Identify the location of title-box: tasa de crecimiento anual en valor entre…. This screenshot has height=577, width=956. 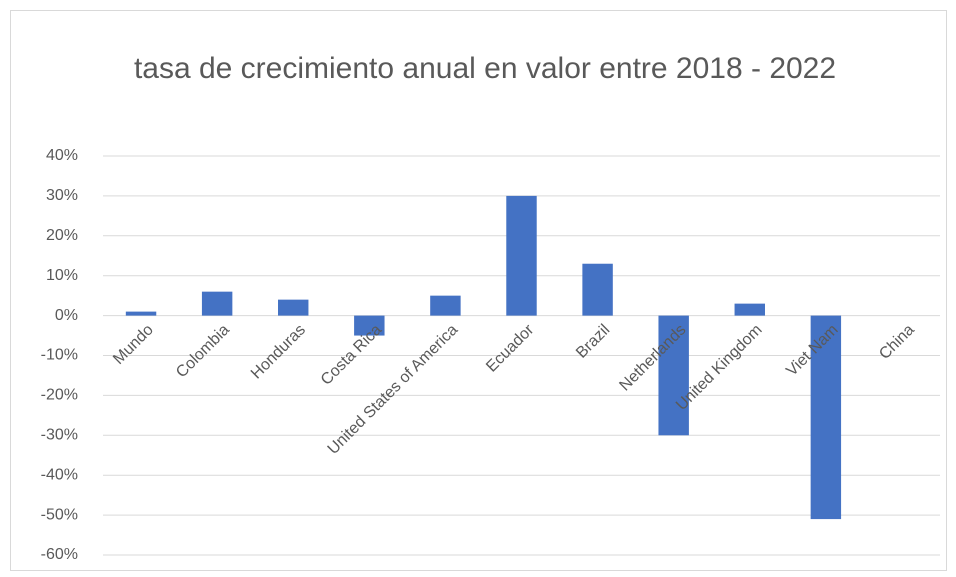
(485, 68).